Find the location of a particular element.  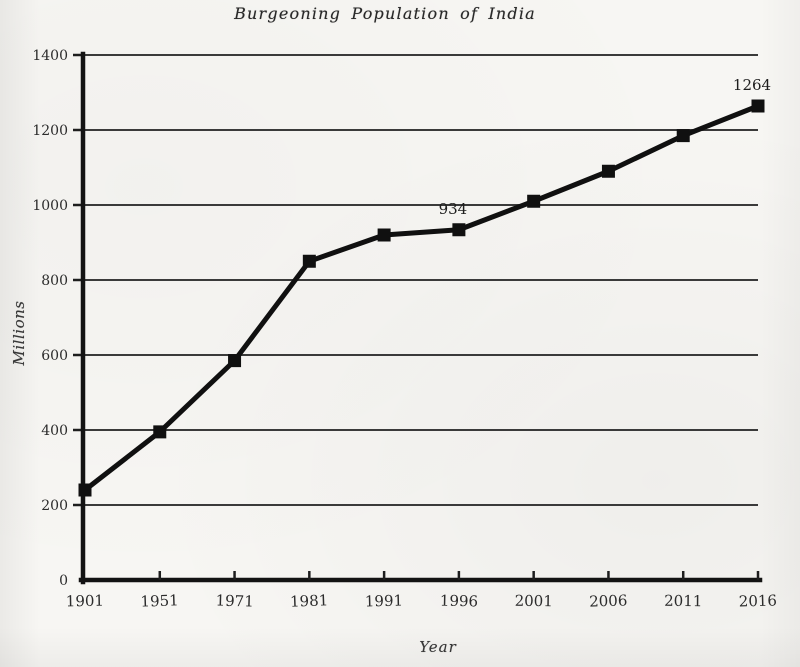

y-tick-label-400: 400 is located at coordinates (54, 431).